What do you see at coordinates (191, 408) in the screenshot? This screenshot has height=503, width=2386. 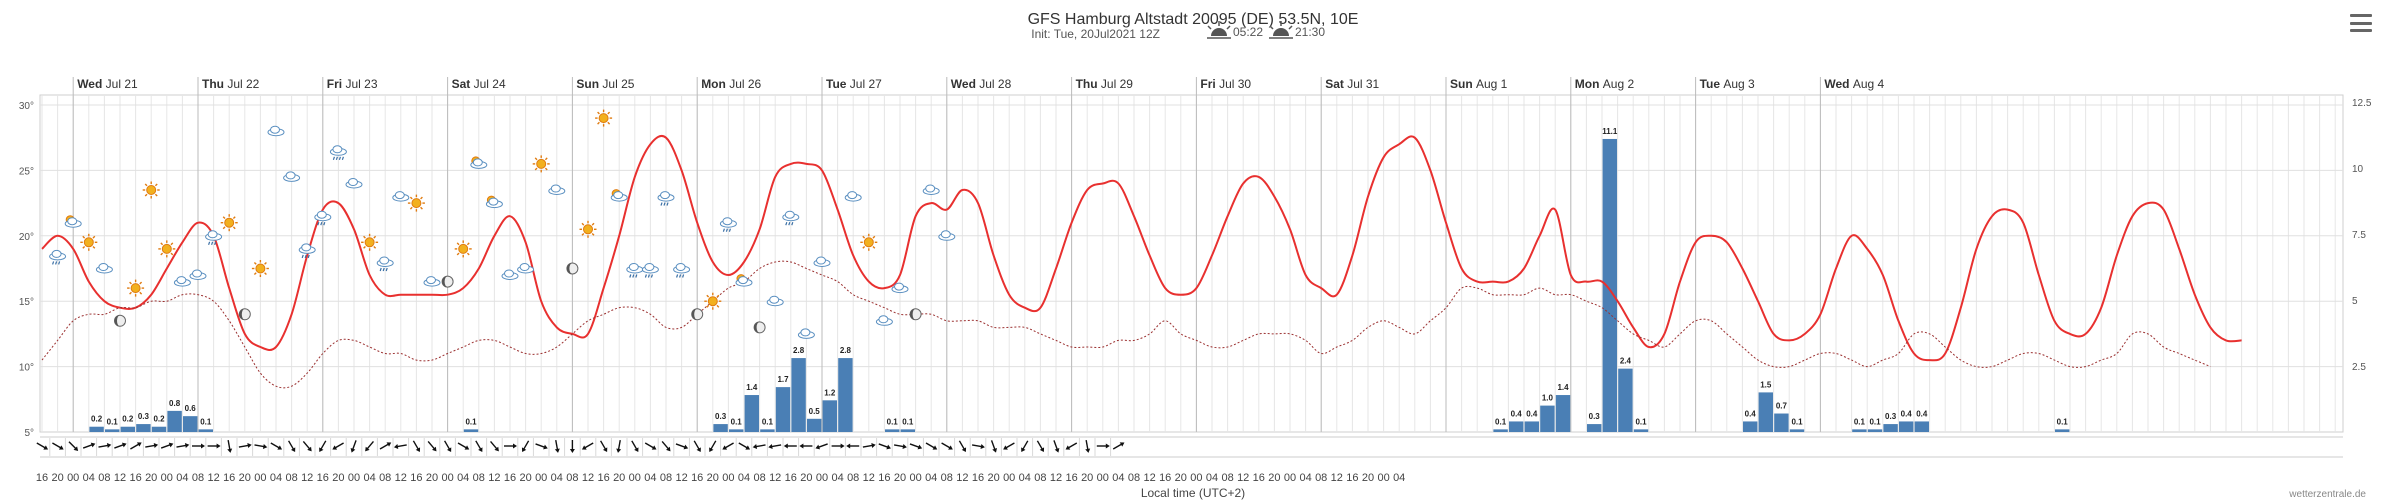 I see `precip-label: 0.6` at bounding box center [191, 408].